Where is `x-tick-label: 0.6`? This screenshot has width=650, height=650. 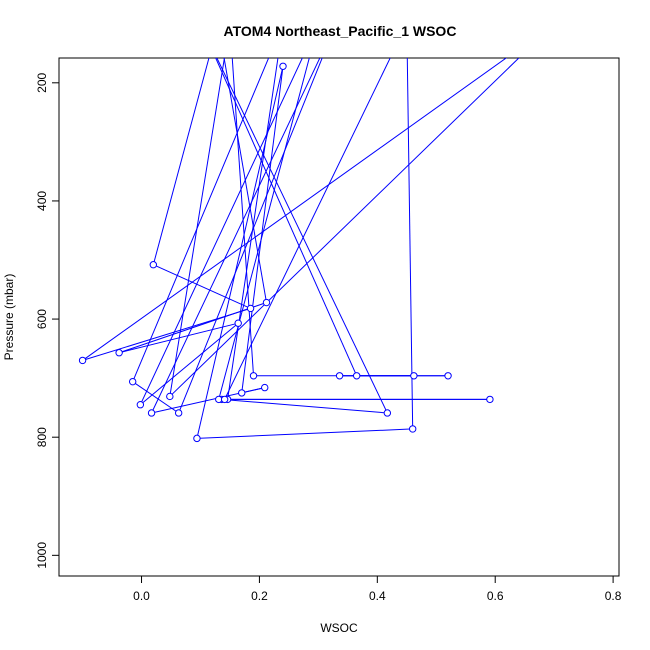
x-tick-label: 0.6 is located at coordinates (495, 596).